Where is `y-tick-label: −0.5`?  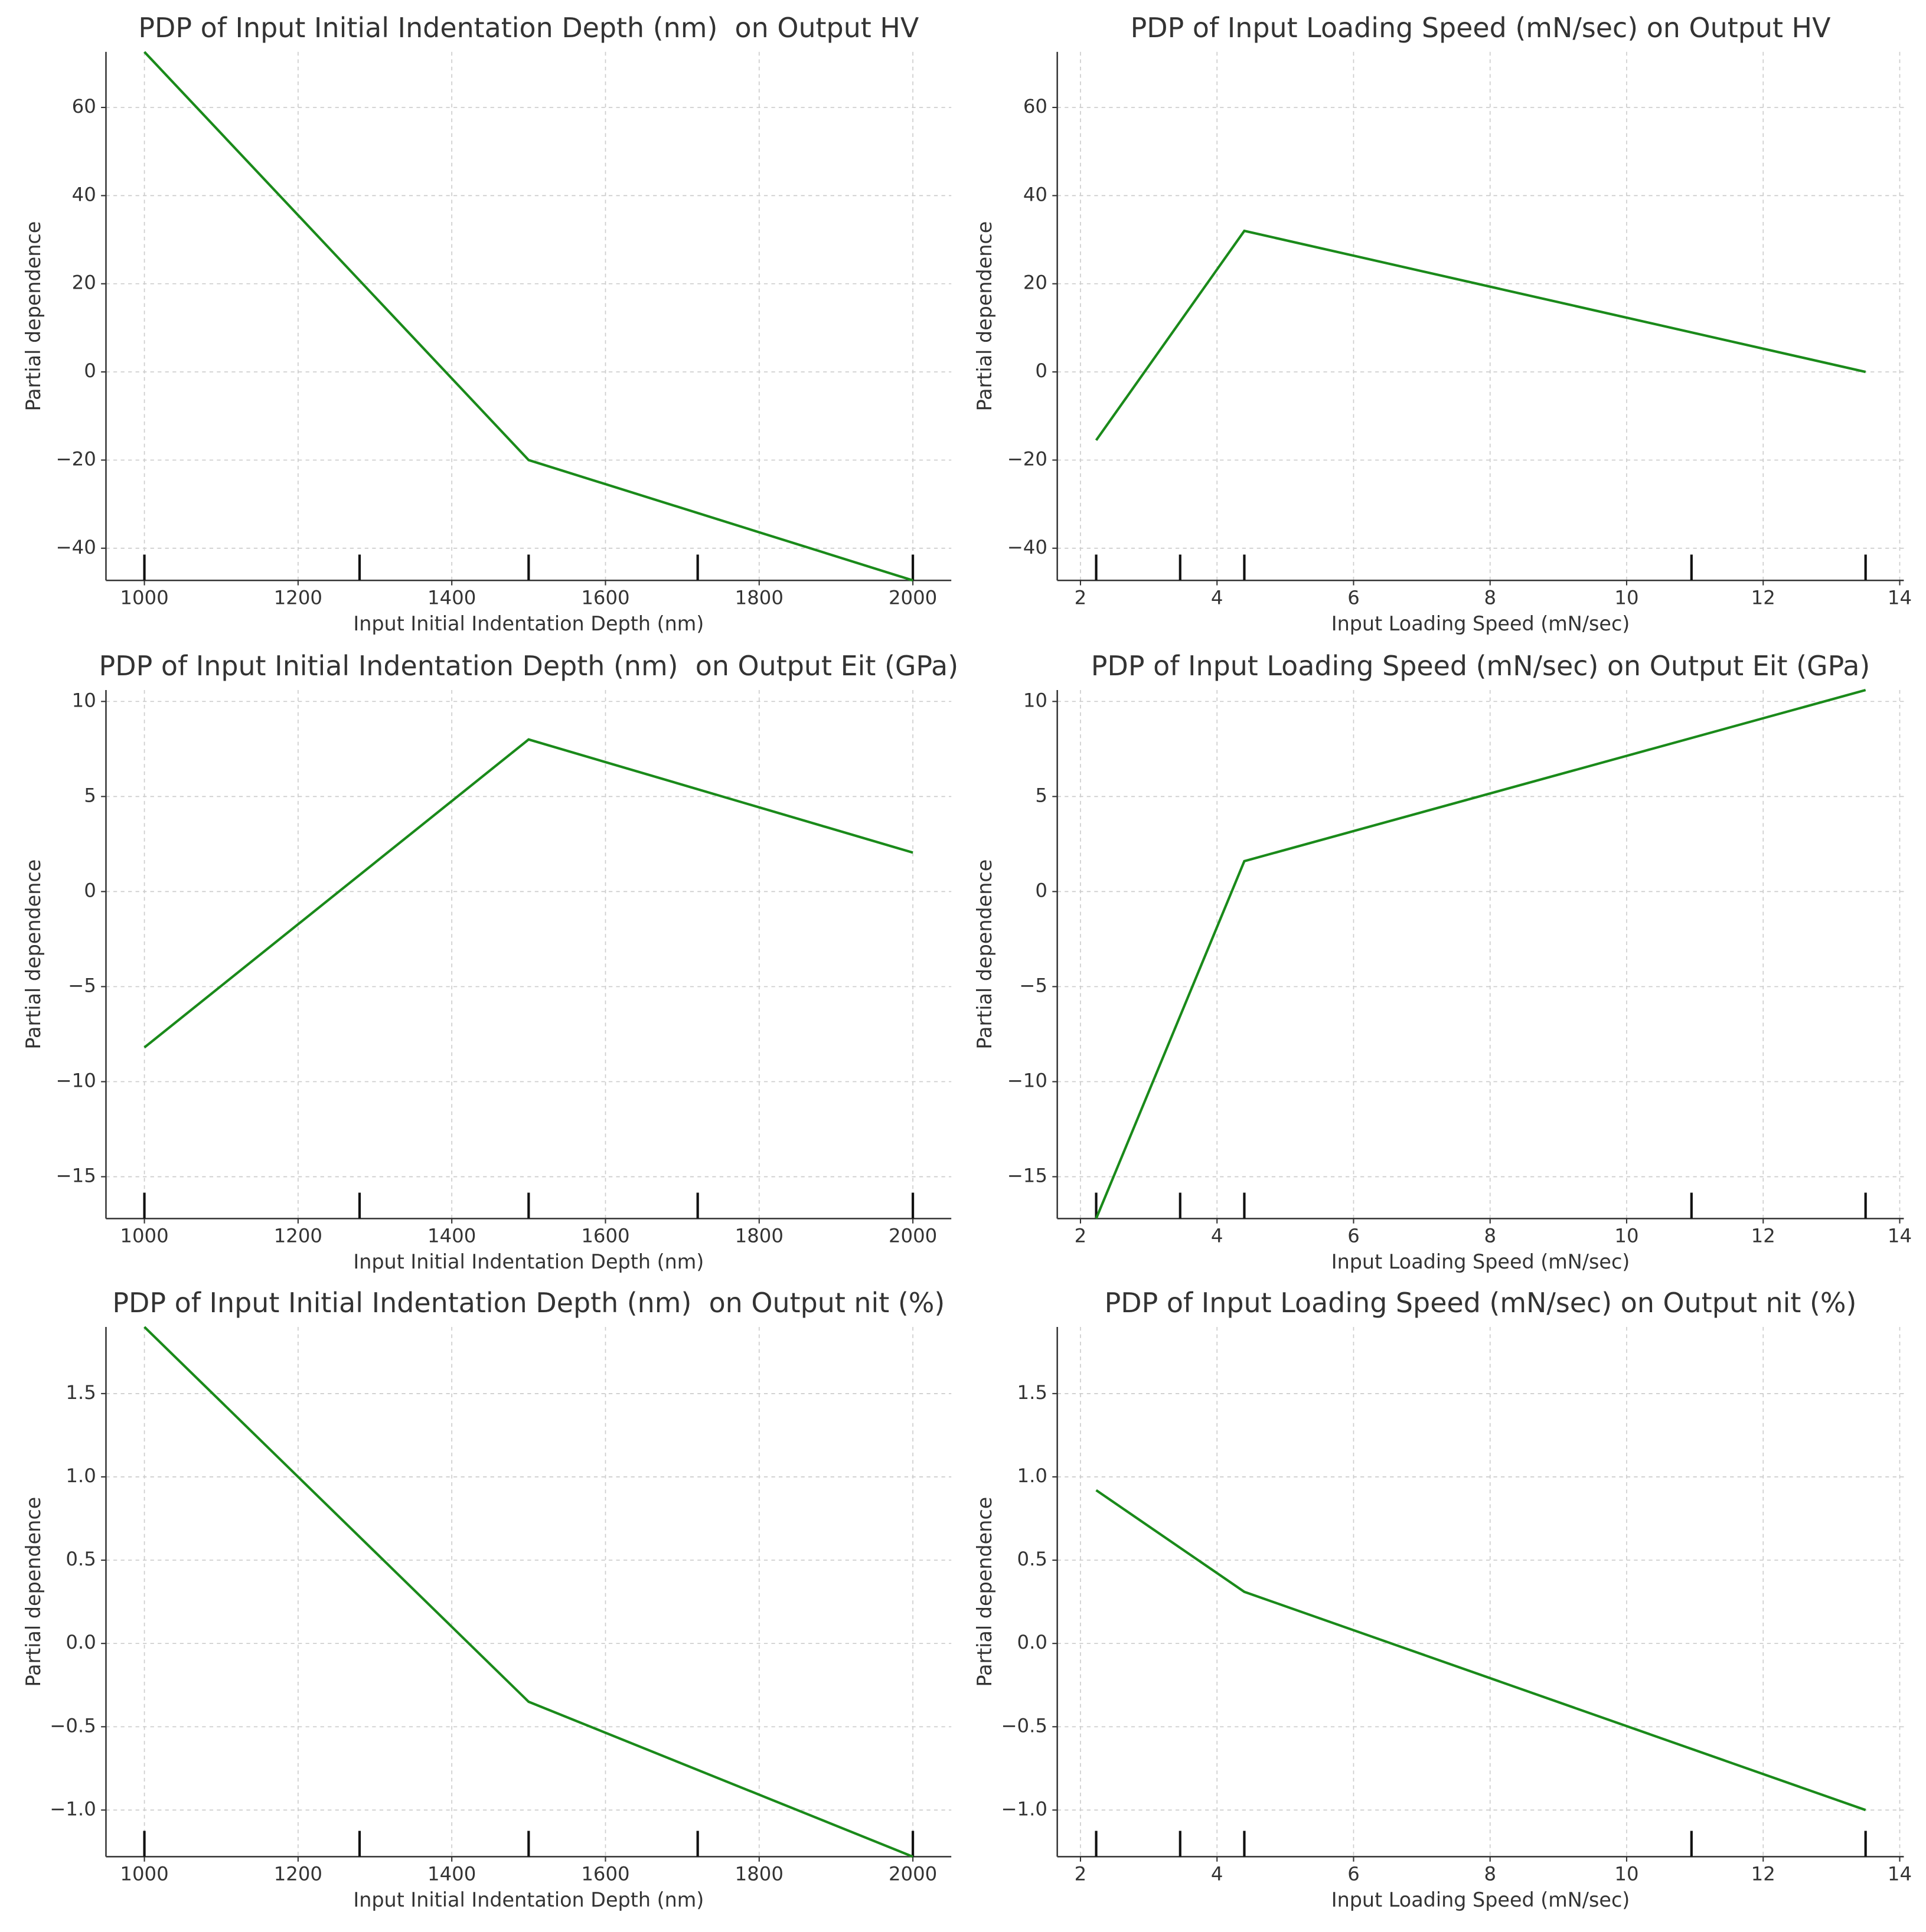 y-tick-label: −0.5 is located at coordinates (1024, 1725).